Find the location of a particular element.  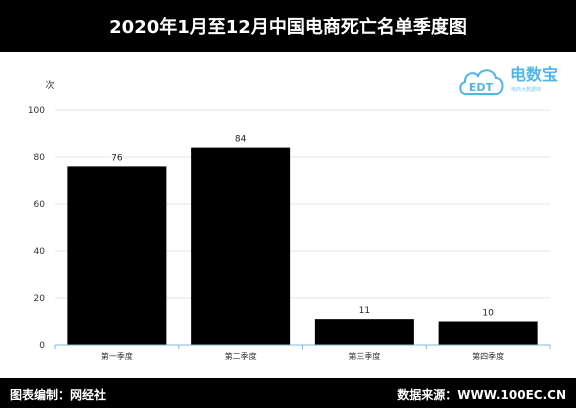

logo-subtitle: 电商大数据库 is located at coordinates (526, 90).